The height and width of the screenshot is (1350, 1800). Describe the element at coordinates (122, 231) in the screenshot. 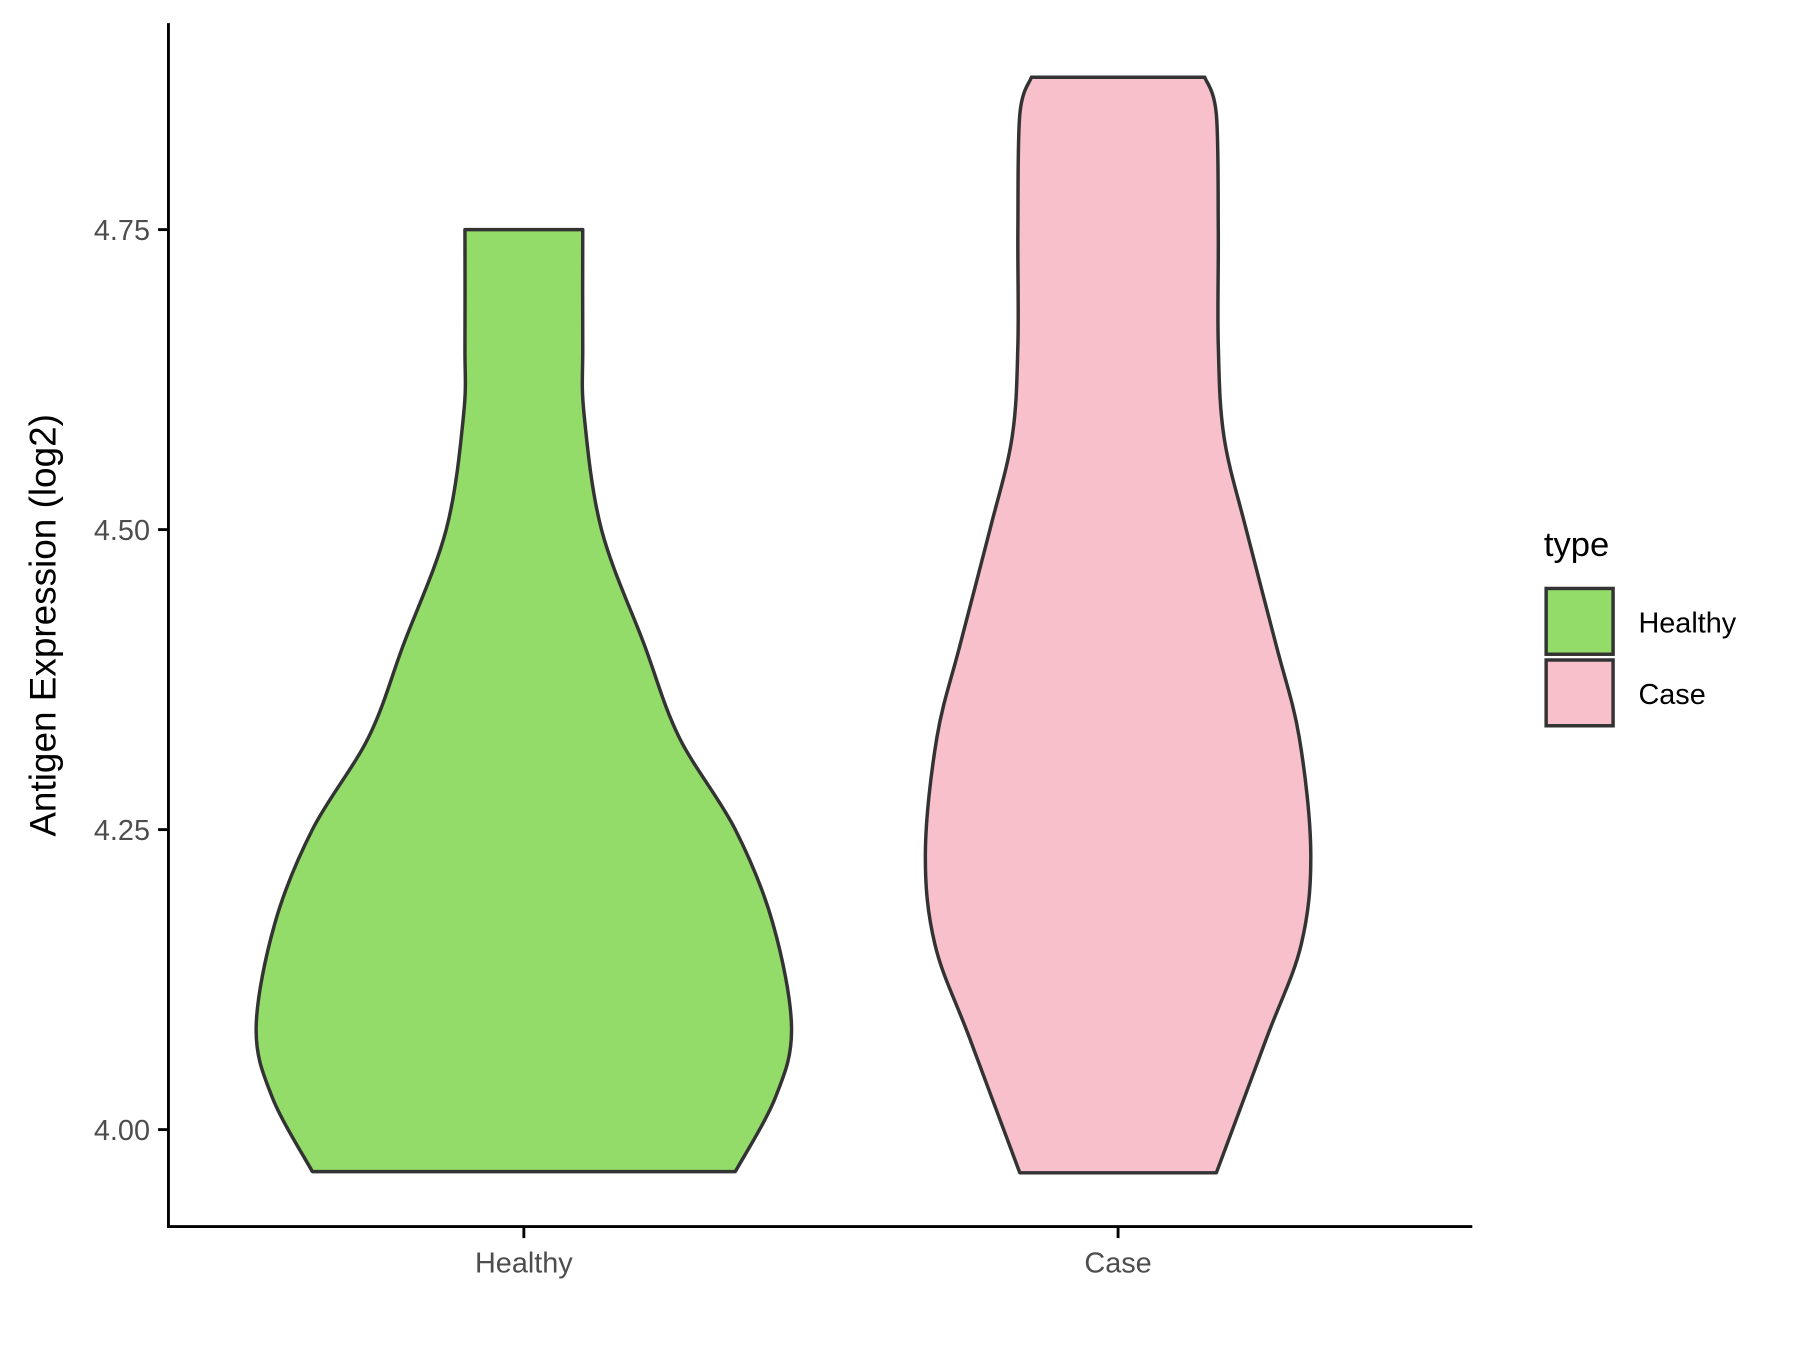

I see `y-tick-label: 4.75` at that location.